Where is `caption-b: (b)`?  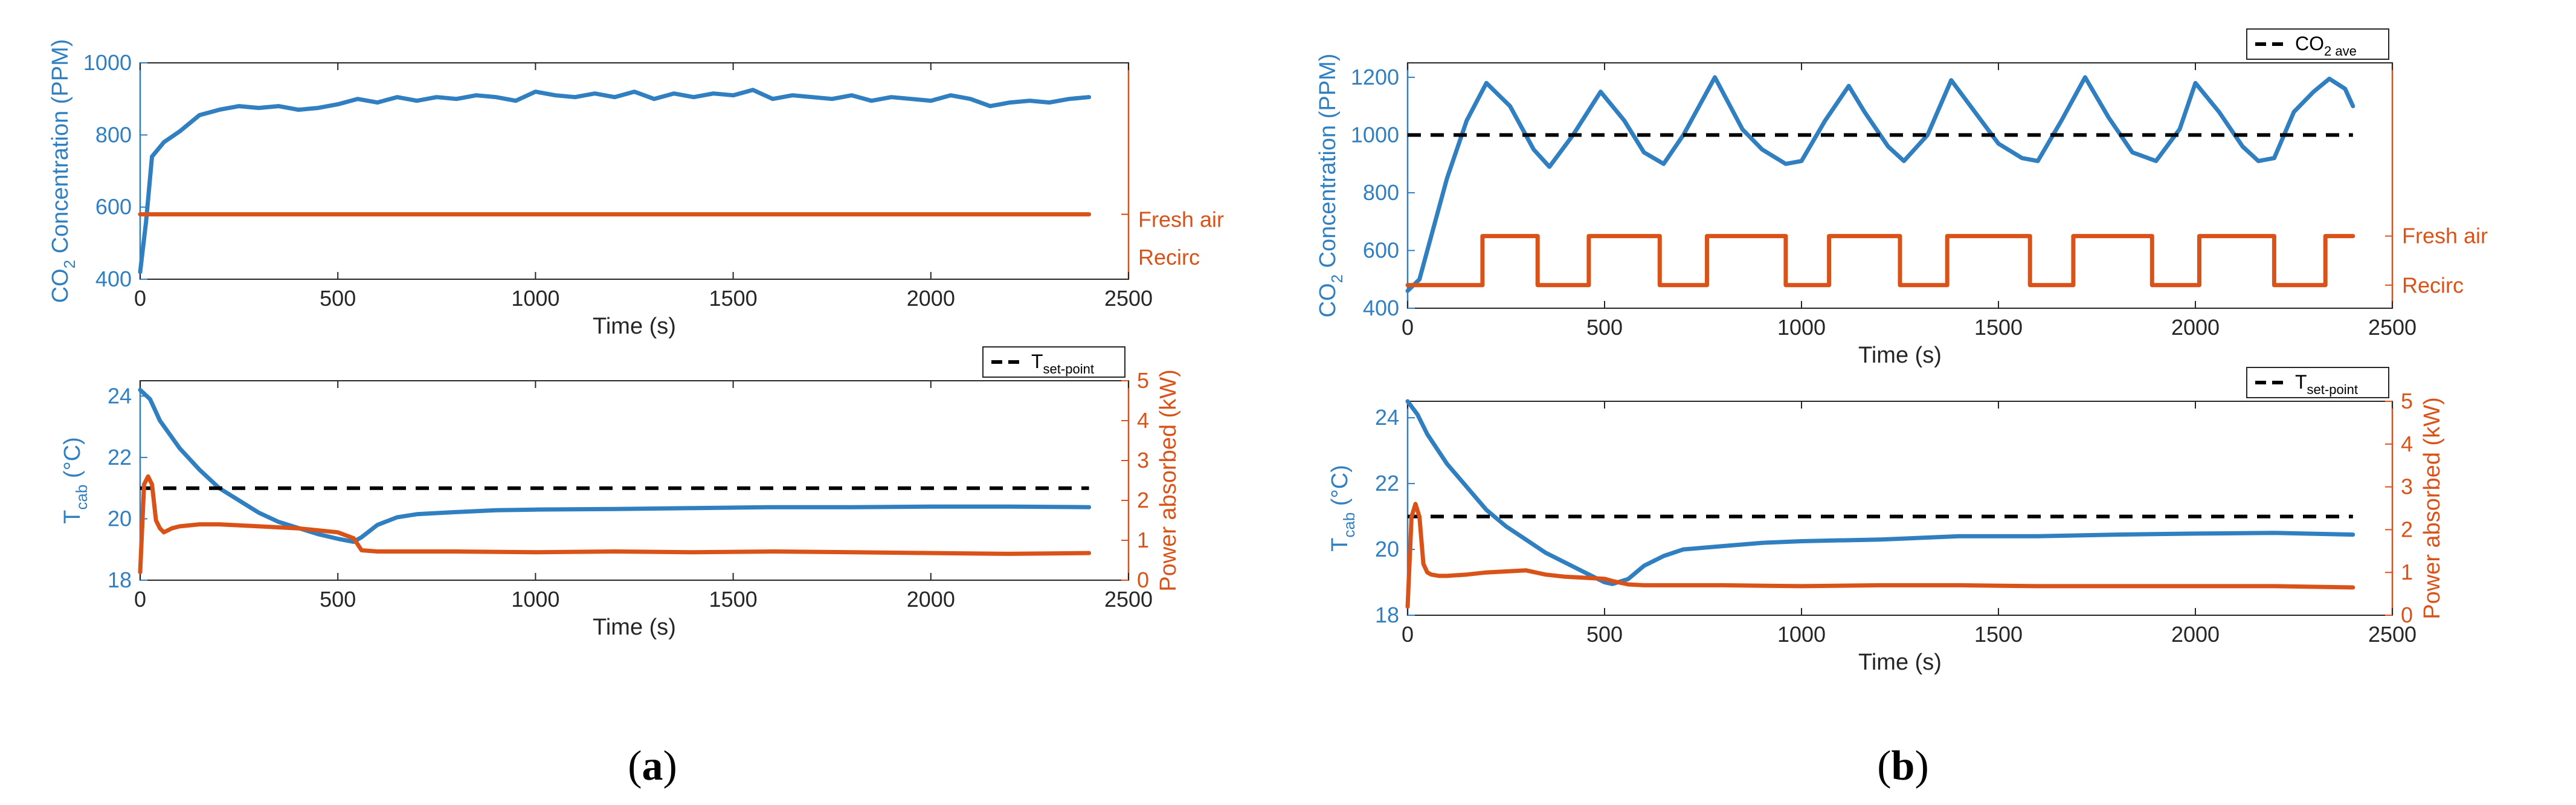
caption-b: (b) is located at coordinates (1903, 766).